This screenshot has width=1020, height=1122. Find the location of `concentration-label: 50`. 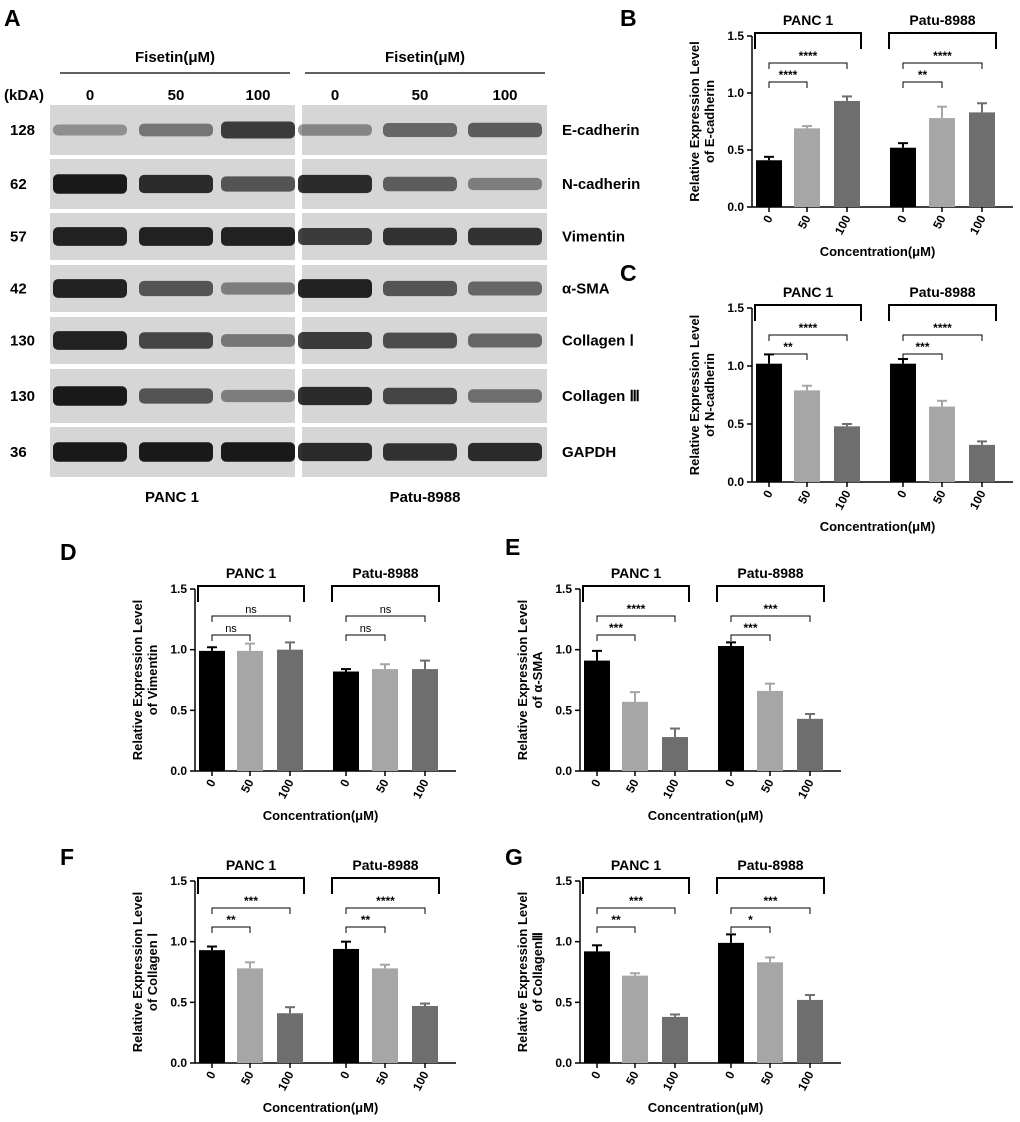

concentration-label: 50 is located at coordinates (176, 95).